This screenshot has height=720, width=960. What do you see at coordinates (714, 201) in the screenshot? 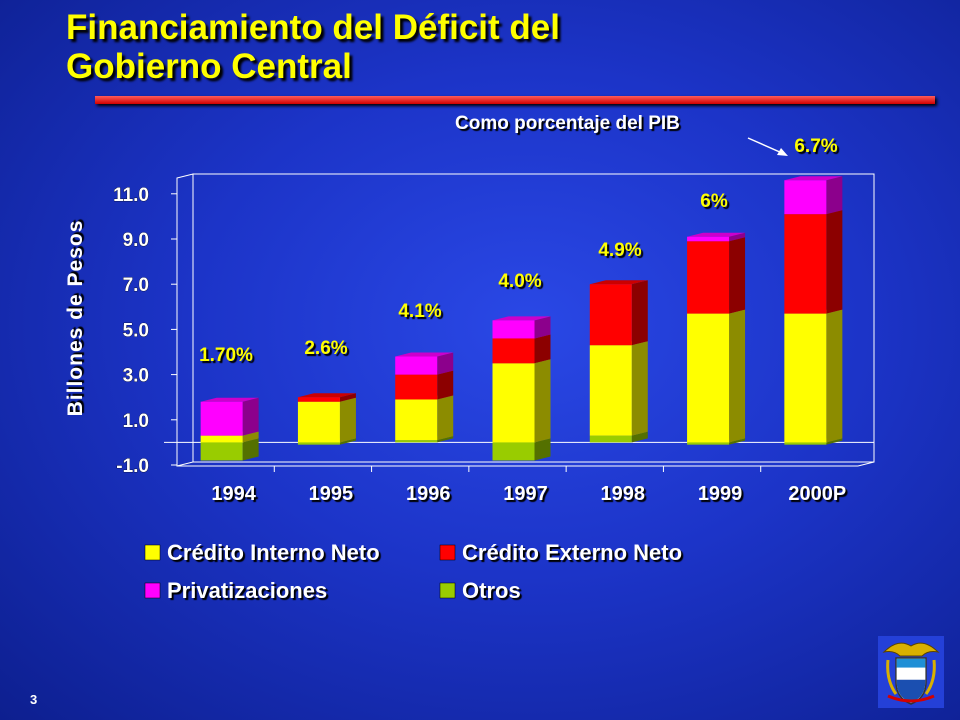
I see `pct-gdp-label: 6%` at bounding box center [714, 201].